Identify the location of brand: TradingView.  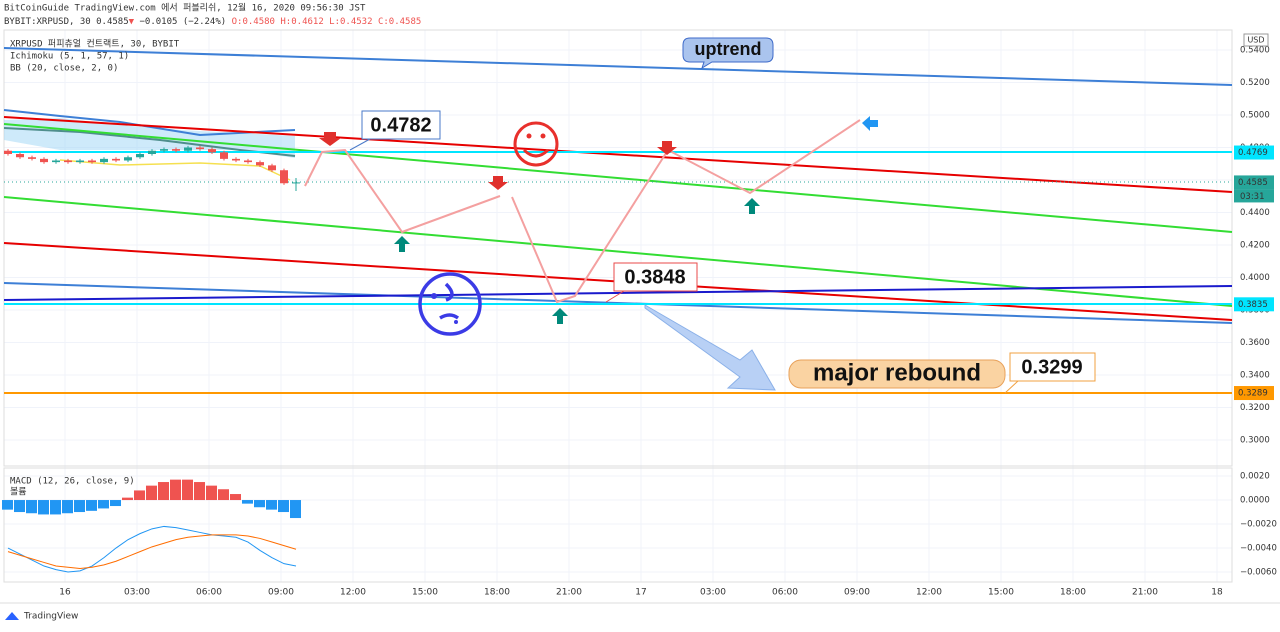
(50, 617).